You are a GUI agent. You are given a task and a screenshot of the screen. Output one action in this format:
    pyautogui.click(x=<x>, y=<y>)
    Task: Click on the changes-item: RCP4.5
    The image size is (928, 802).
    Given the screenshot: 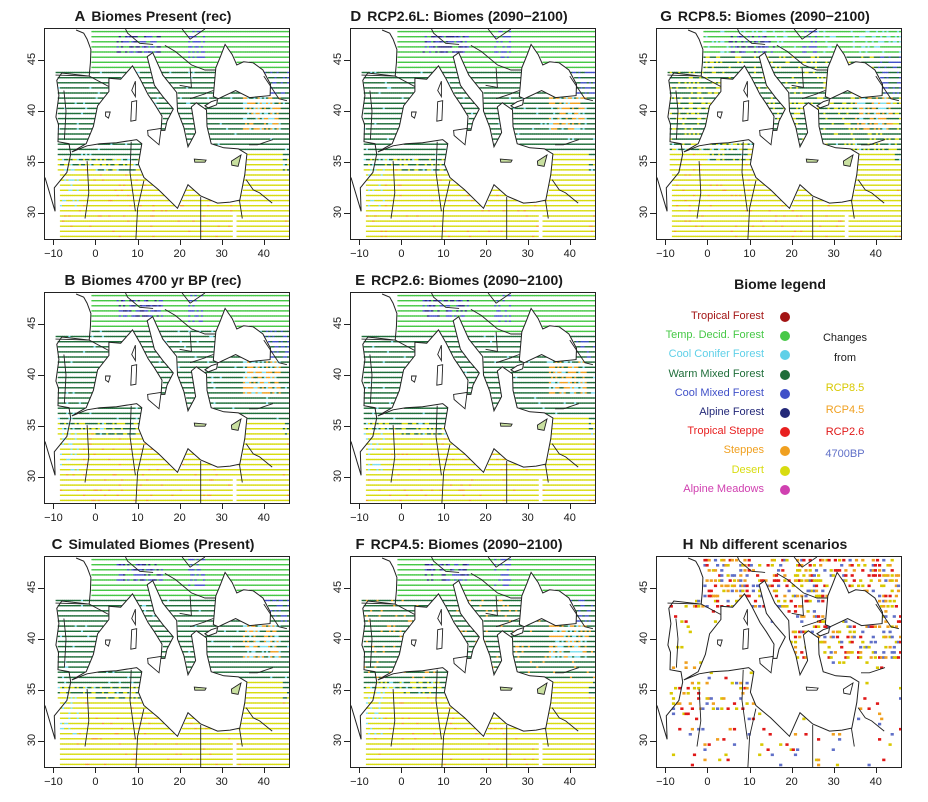 What is the action you would take?
    pyautogui.click(x=845, y=410)
    